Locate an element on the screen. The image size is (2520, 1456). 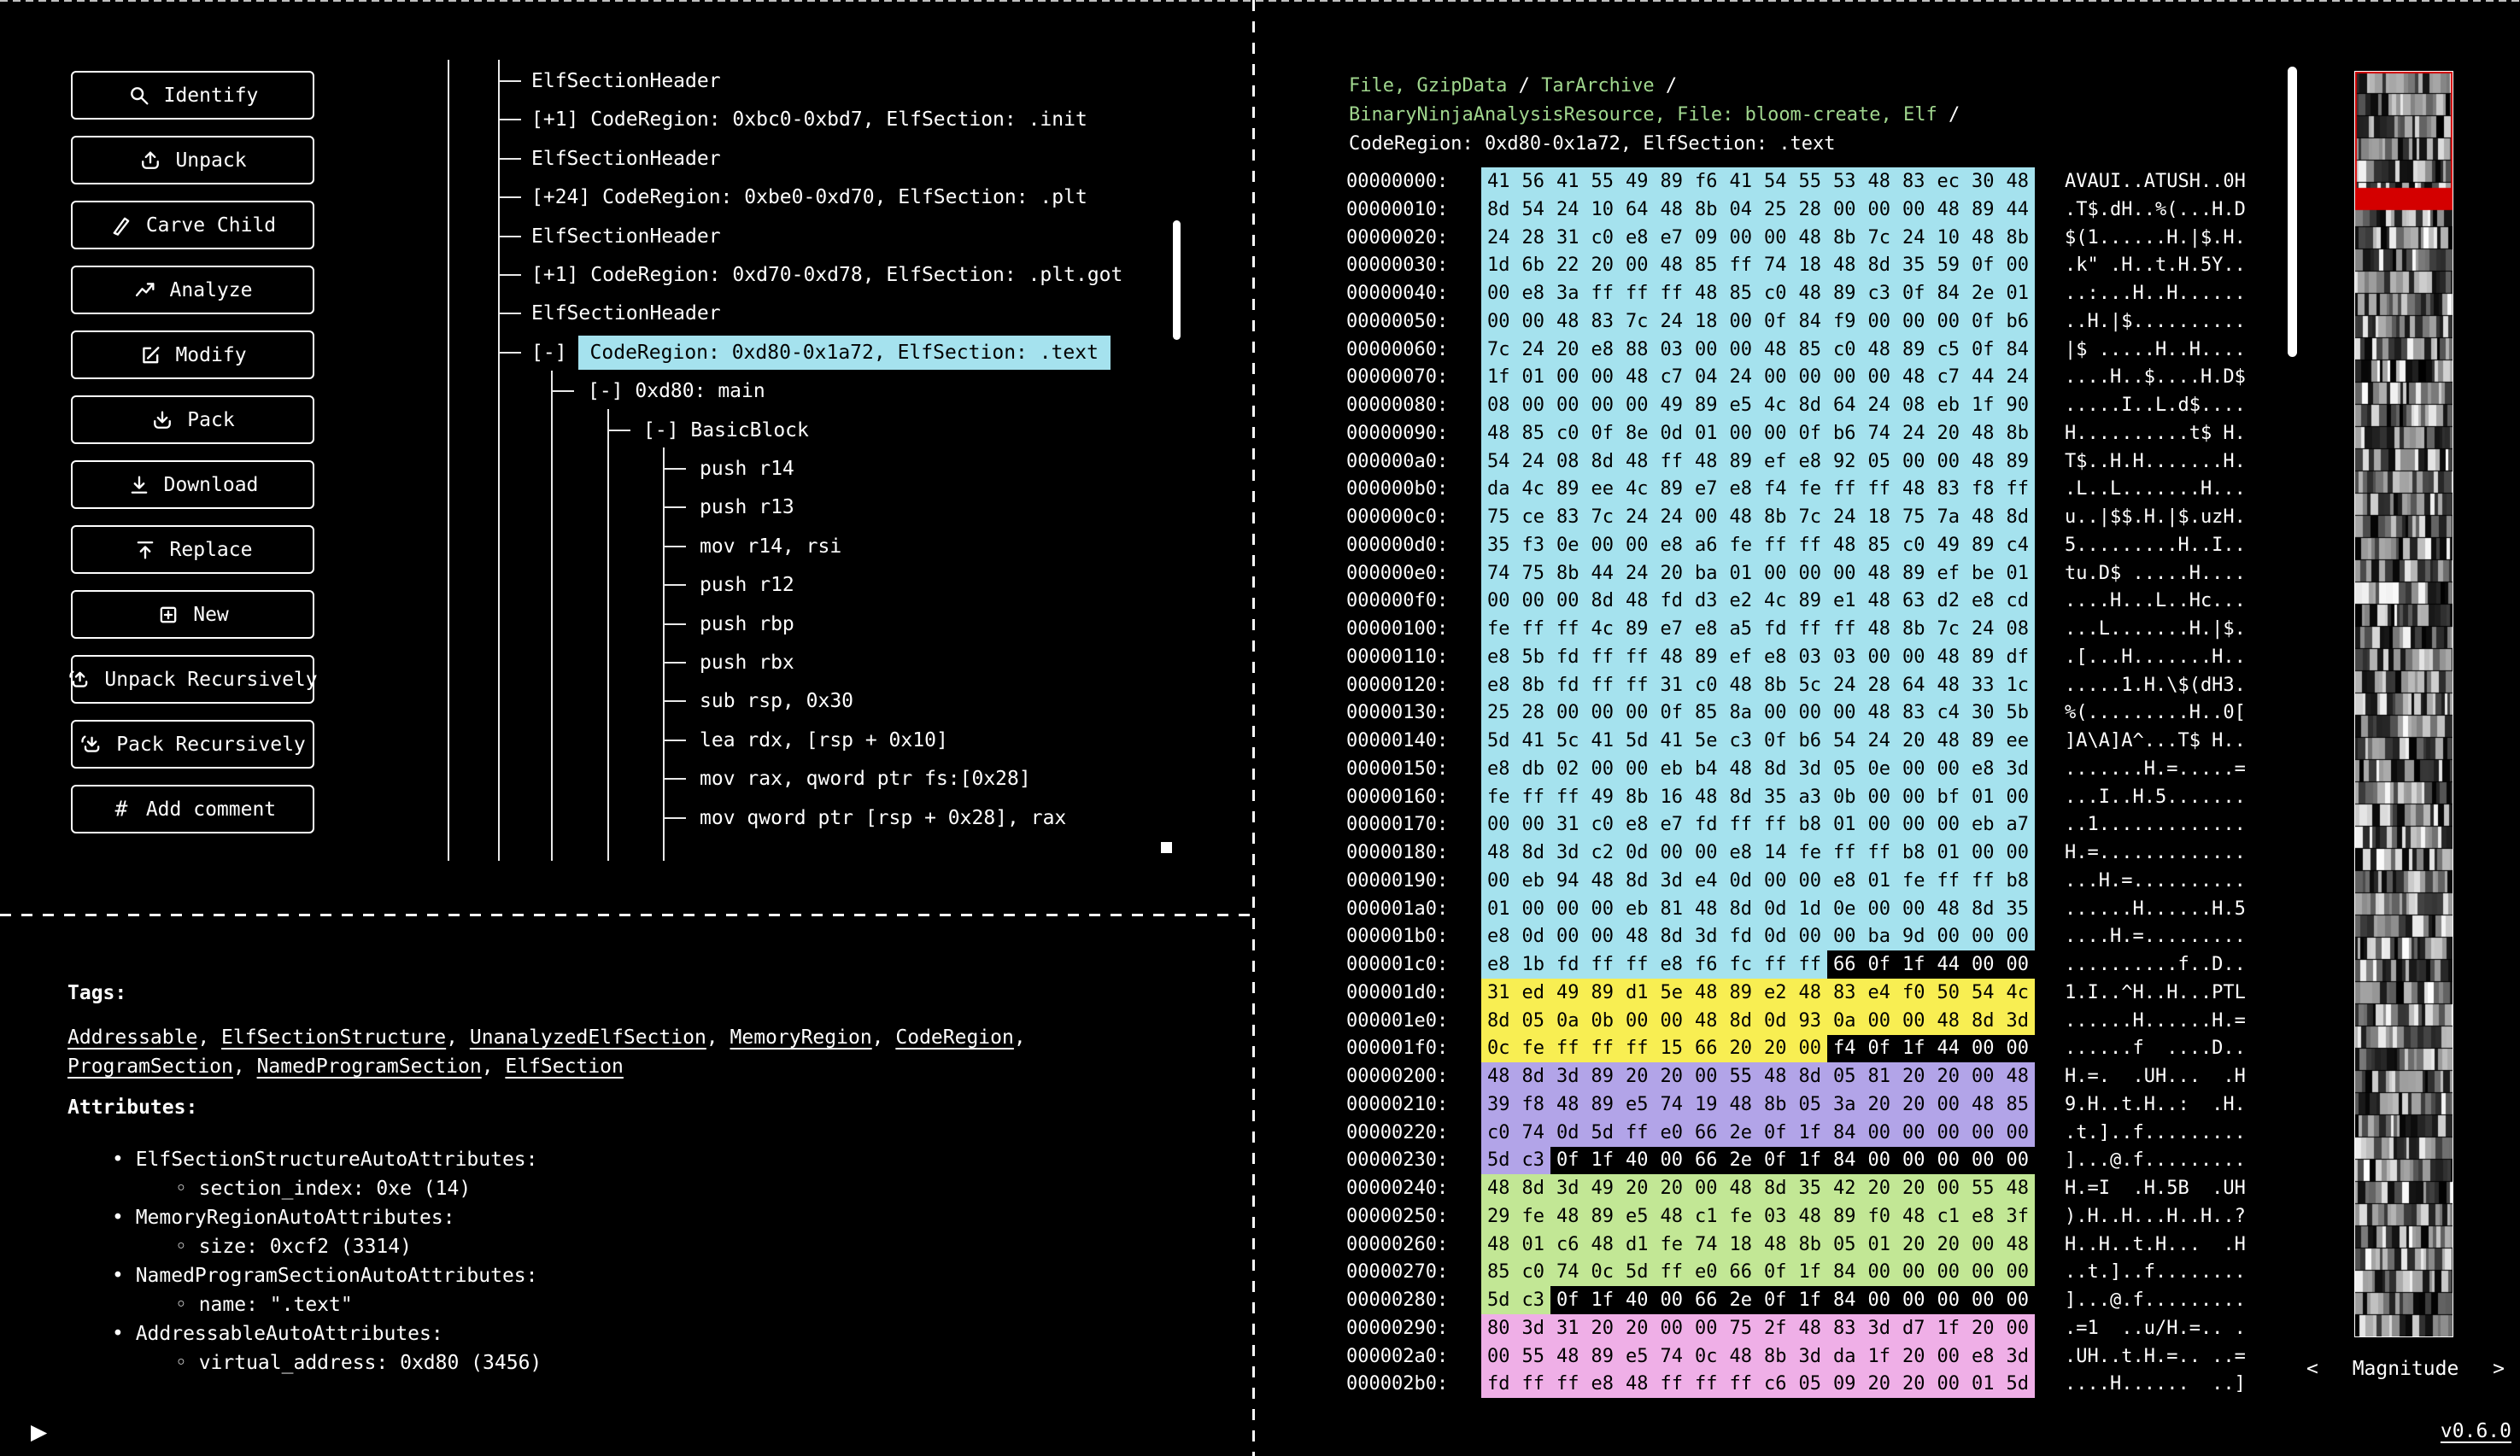
hex-byte: 0d is located at coordinates (1740, 880).